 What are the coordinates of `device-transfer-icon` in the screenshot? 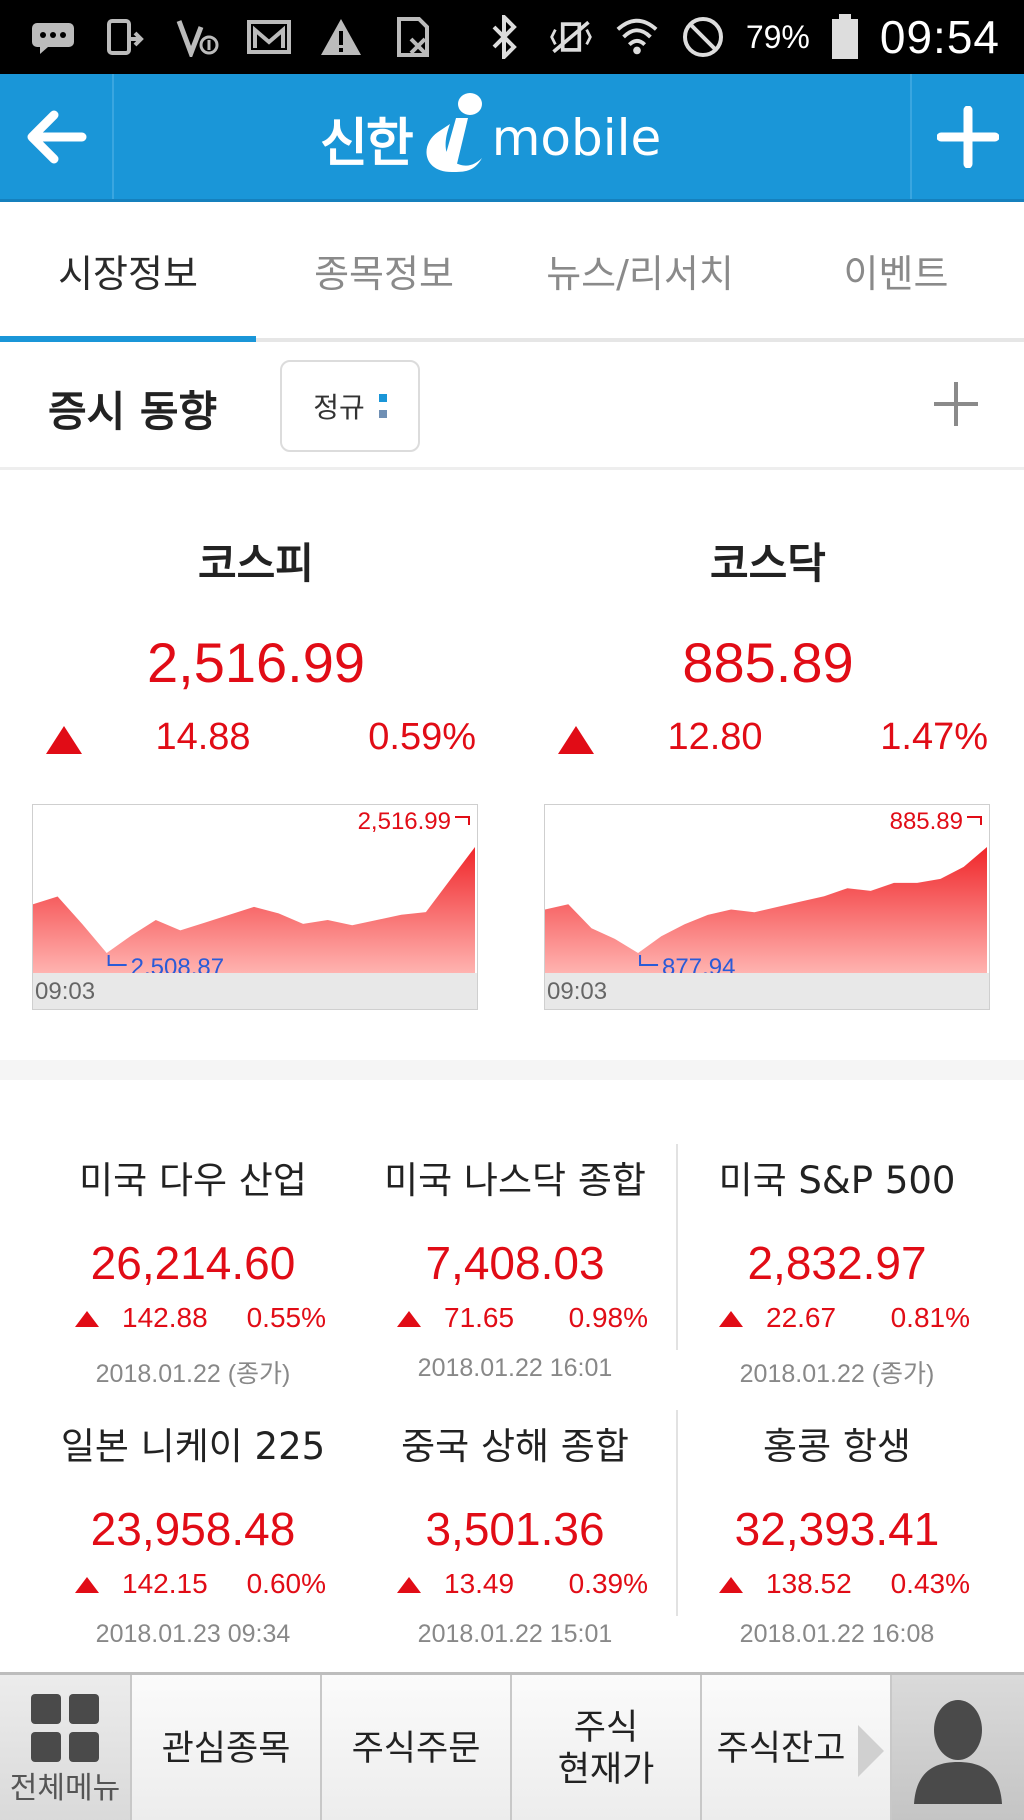 It's located at (125, 37).